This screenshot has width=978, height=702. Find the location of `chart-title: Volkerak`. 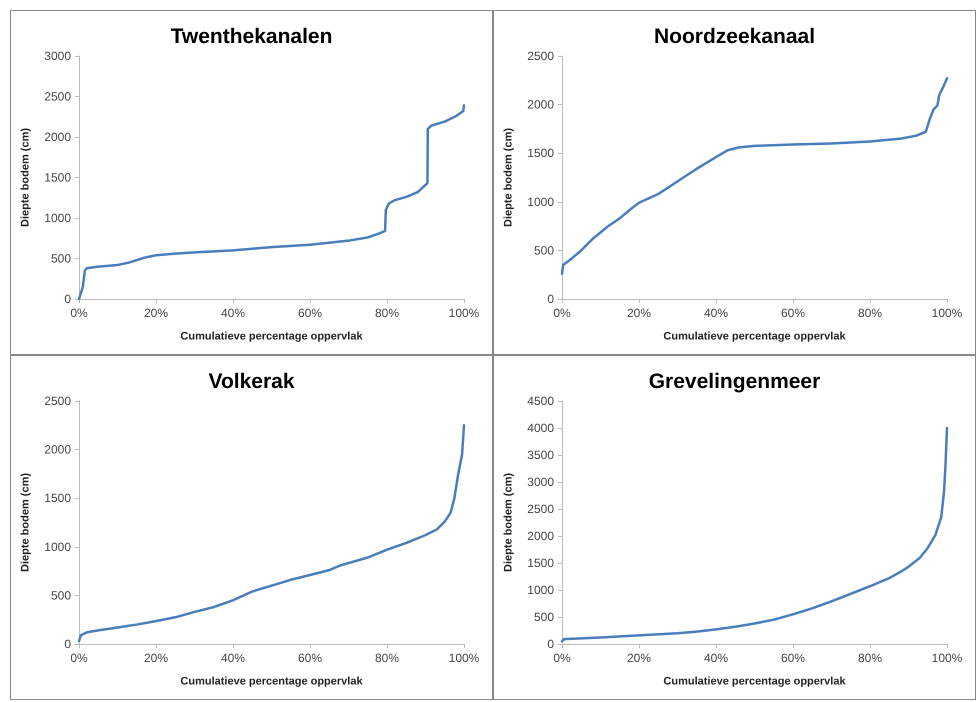

chart-title: Volkerak is located at coordinates (251, 381).